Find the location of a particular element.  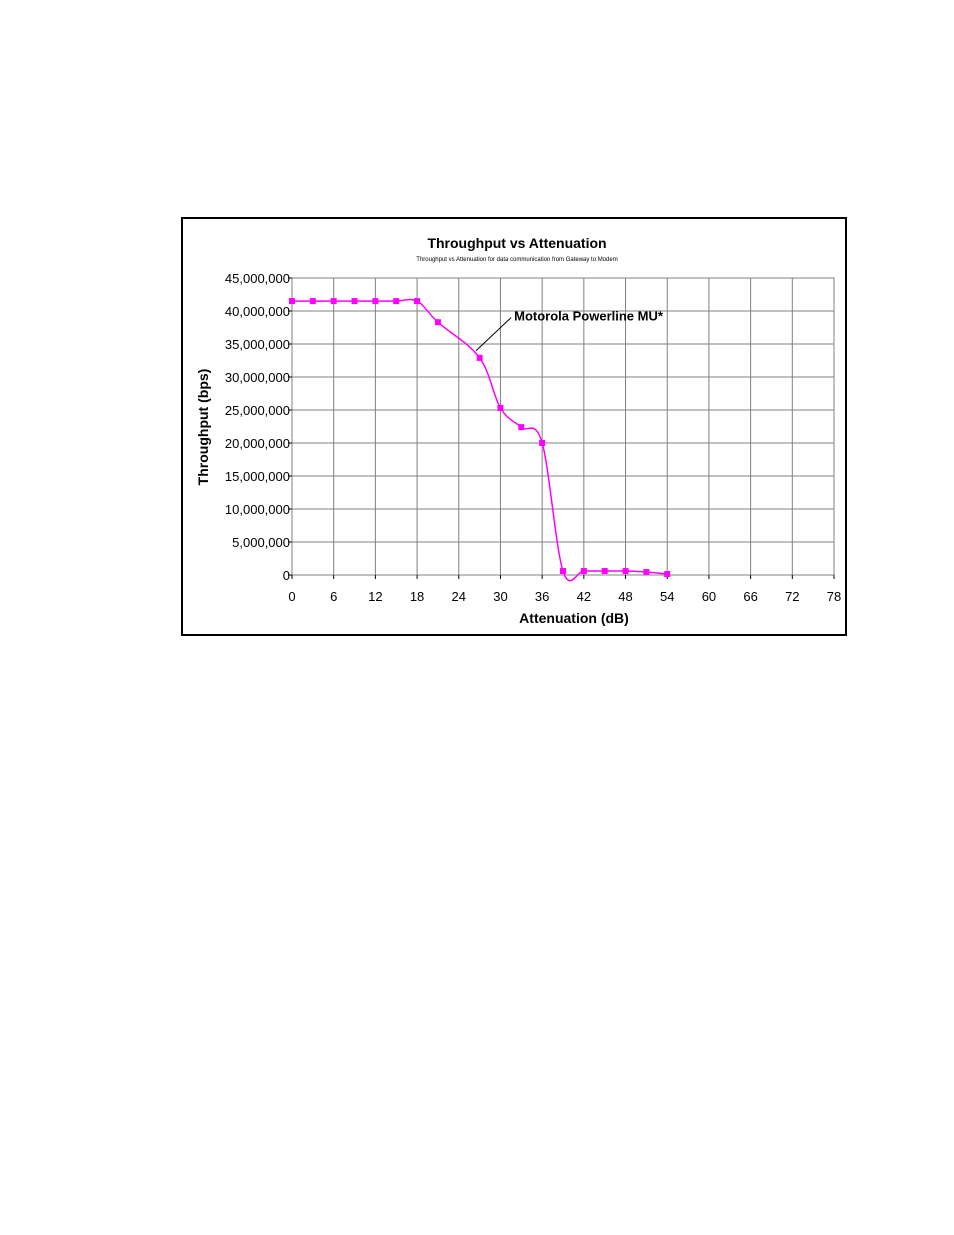

x-tick-label: 0 is located at coordinates (291, 596).